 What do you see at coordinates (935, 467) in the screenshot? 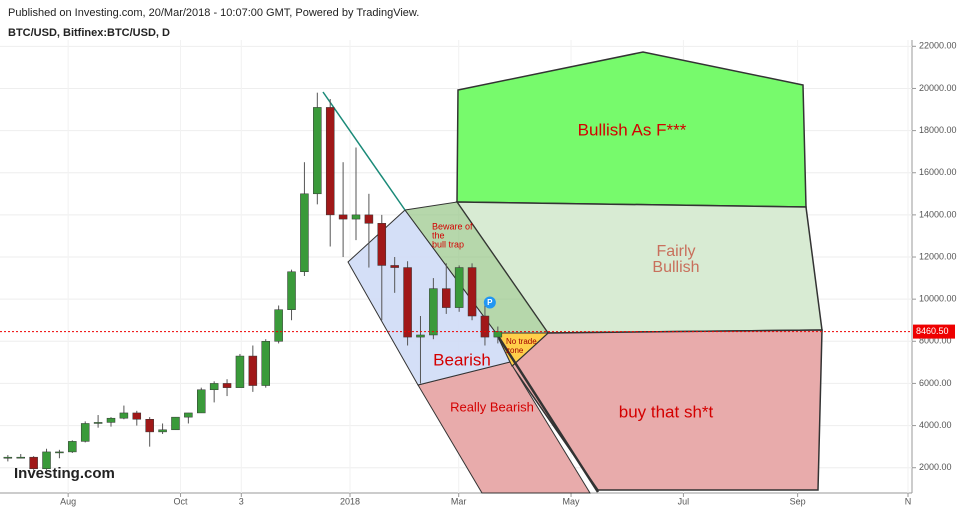
I see `y-tick-label: 2000.00` at bounding box center [935, 467].